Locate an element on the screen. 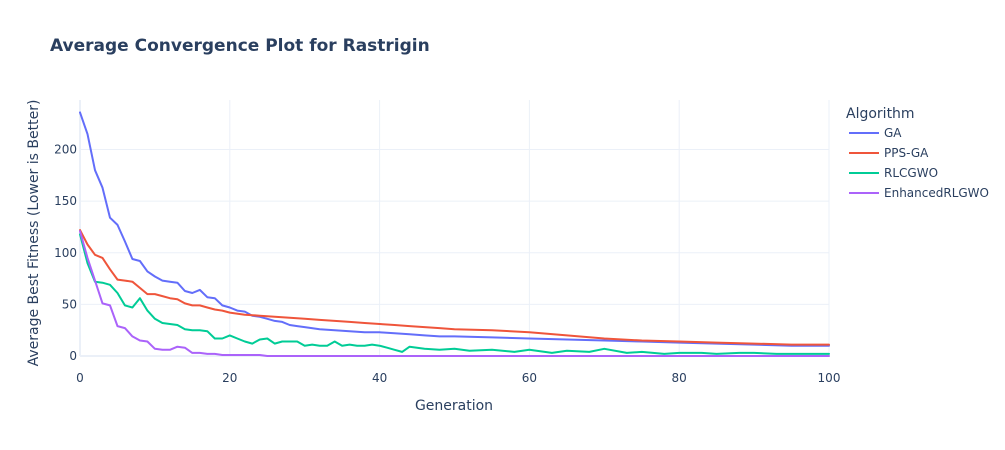 This screenshot has width=1005, height=450. y-tick-label: 0 is located at coordinates (73, 356).